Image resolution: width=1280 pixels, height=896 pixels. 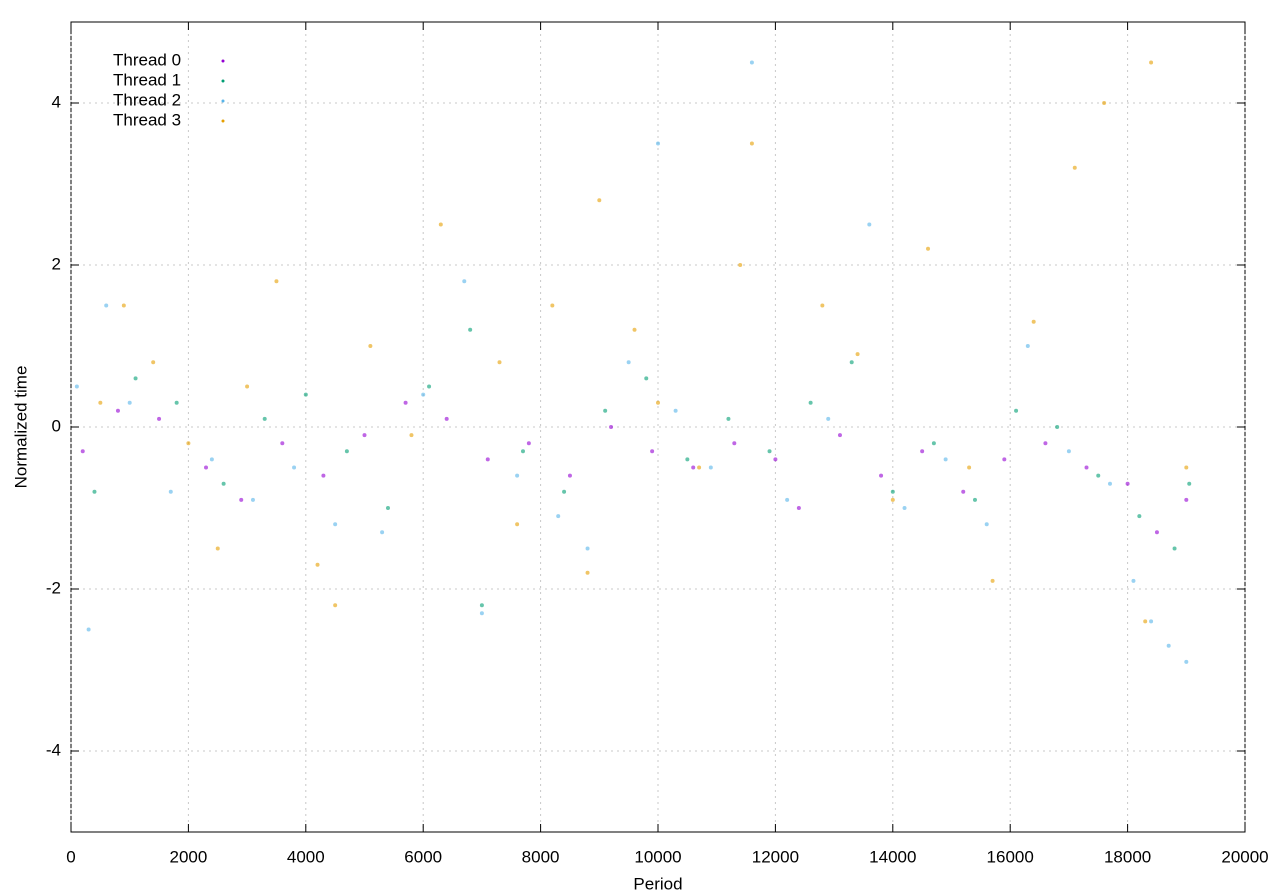 What do you see at coordinates (53, 749) in the screenshot?
I see `y-tick-label: -4` at bounding box center [53, 749].